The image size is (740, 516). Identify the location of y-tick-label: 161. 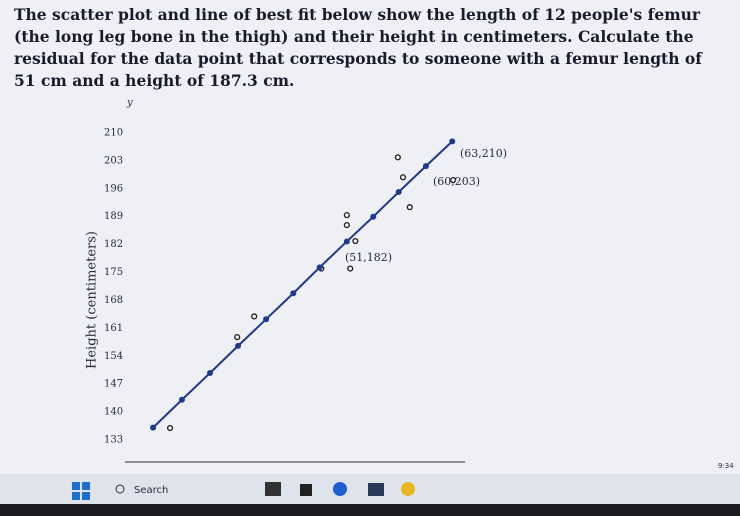
(113, 328).